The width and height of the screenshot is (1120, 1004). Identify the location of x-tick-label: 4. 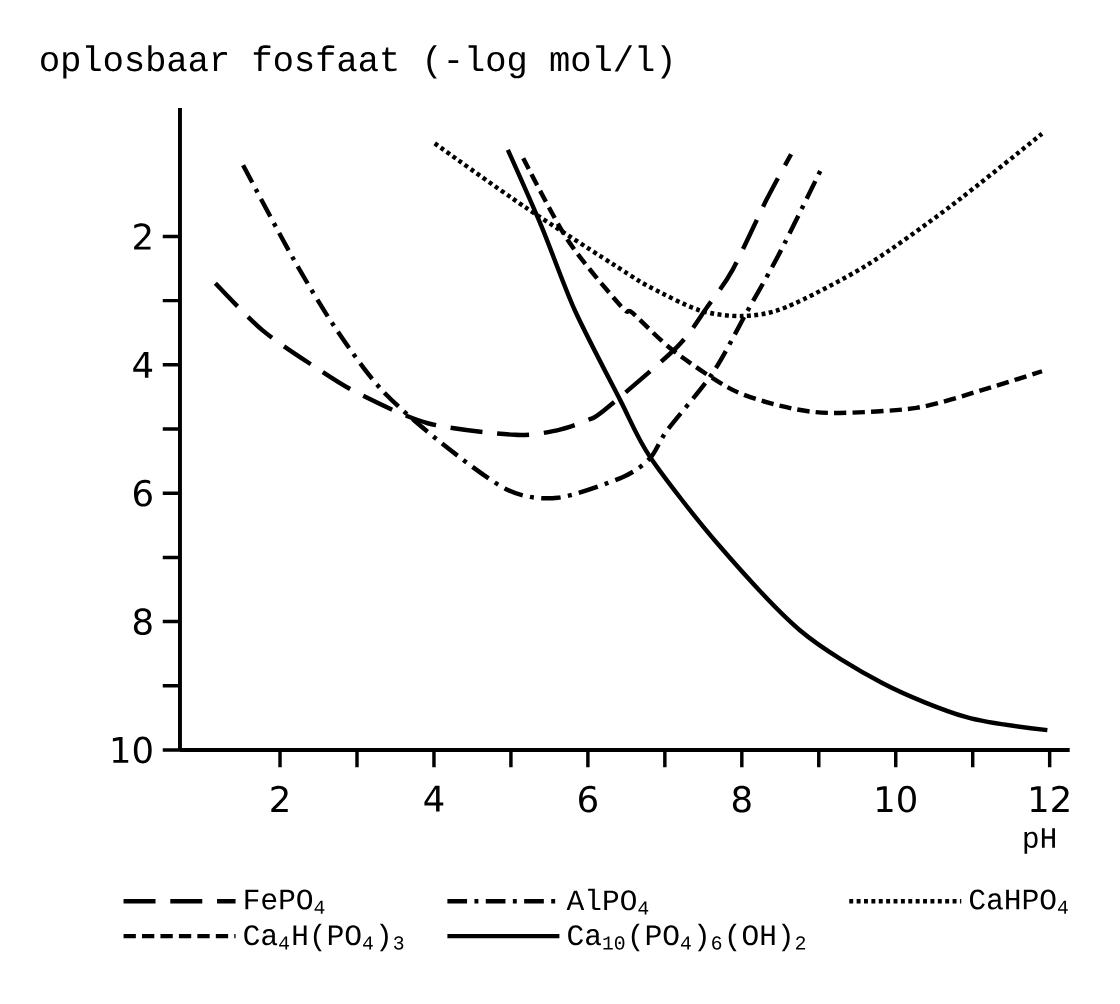
(434, 798).